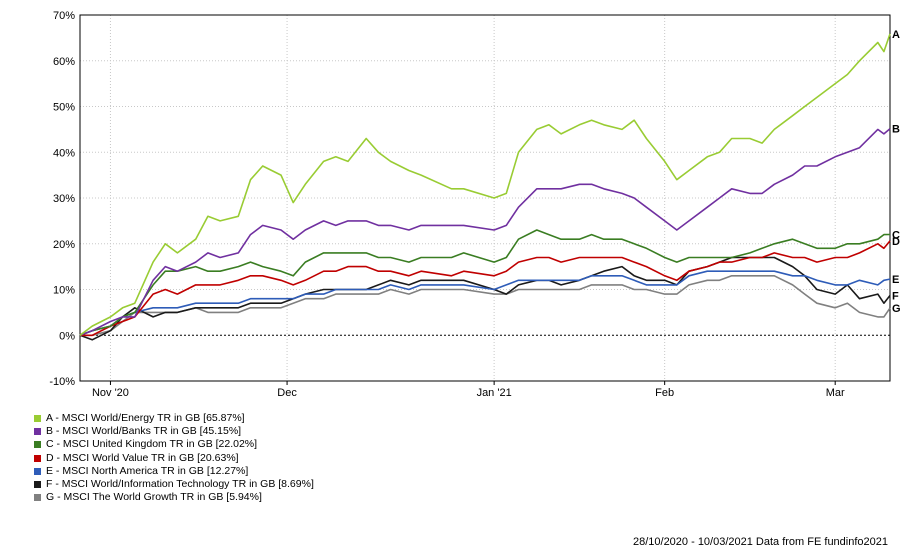  I want to click on legend-item-d: D - MSCI World Value TR in GB [20.63%], so click(174, 458).